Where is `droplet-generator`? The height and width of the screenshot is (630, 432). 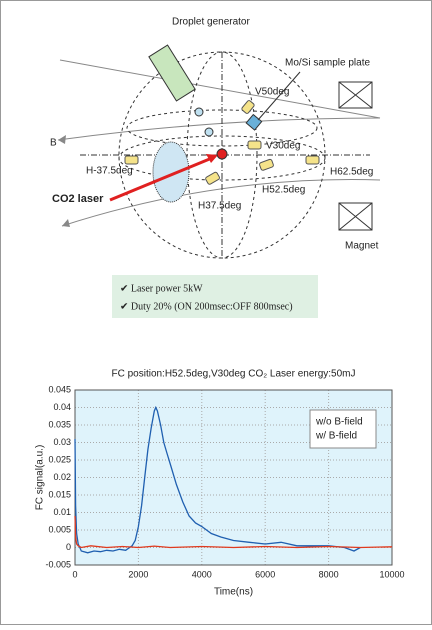 droplet-generator is located at coordinates (172, 73).